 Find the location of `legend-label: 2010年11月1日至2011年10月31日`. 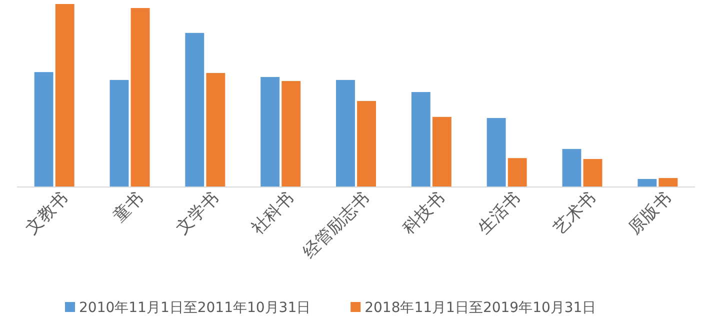

legend-label: 2010年11月1日至2011年10月31日 is located at coordinates (195, 308).